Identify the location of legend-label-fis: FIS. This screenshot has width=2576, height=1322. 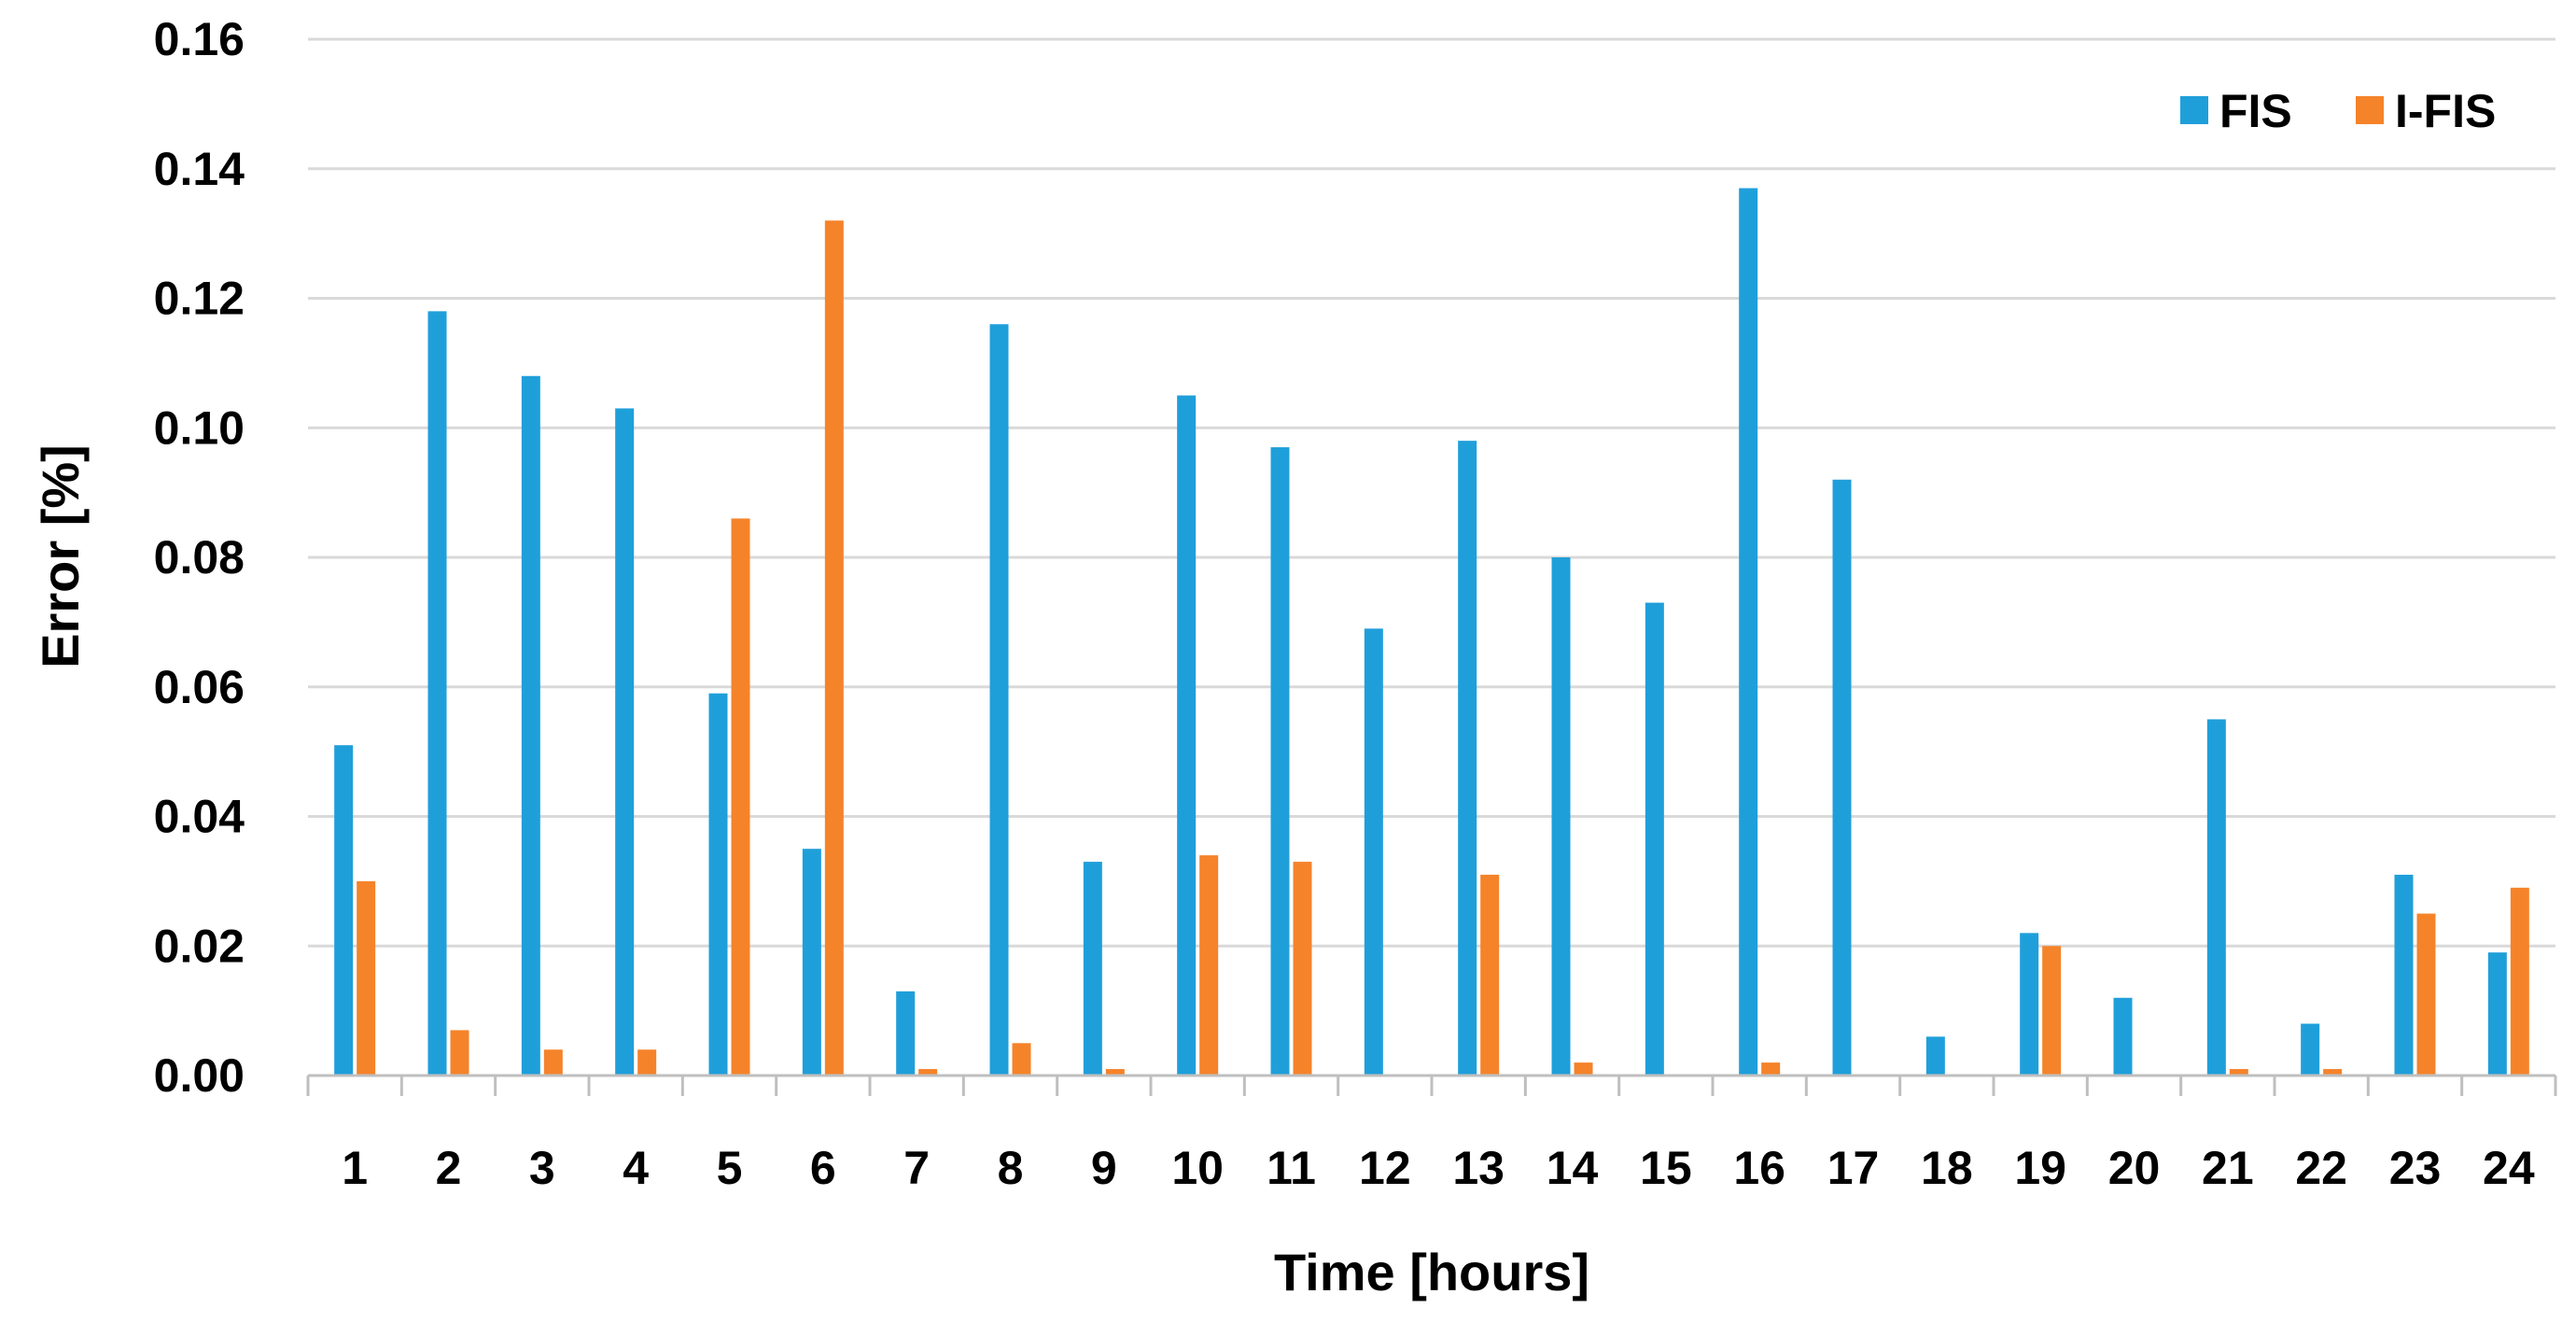
(2255, 111).